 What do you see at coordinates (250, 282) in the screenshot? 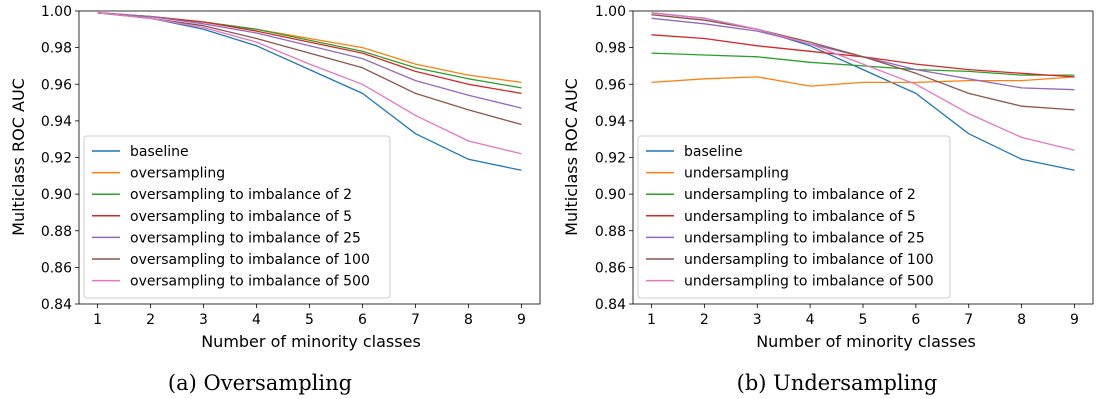
I see `legend-label-6: oversampling to imbalance of 500` at bounding box center [250, 282].